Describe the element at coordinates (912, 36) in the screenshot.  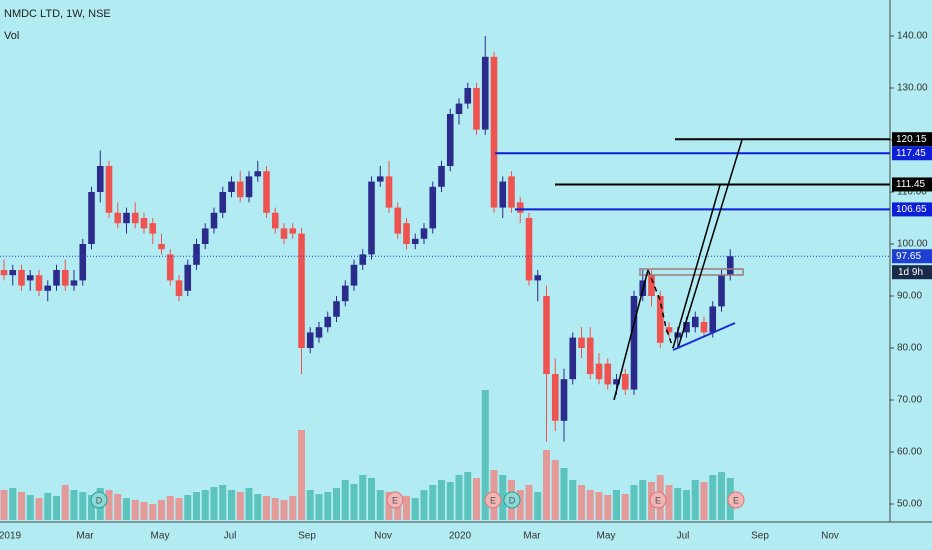
I see `y-tick-label: 140.00` at that location.